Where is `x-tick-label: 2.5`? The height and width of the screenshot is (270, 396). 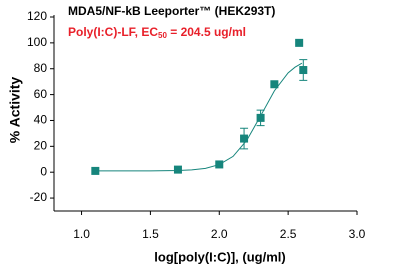 x-tick-label: 2.5 is located at coordinates (288, 234).